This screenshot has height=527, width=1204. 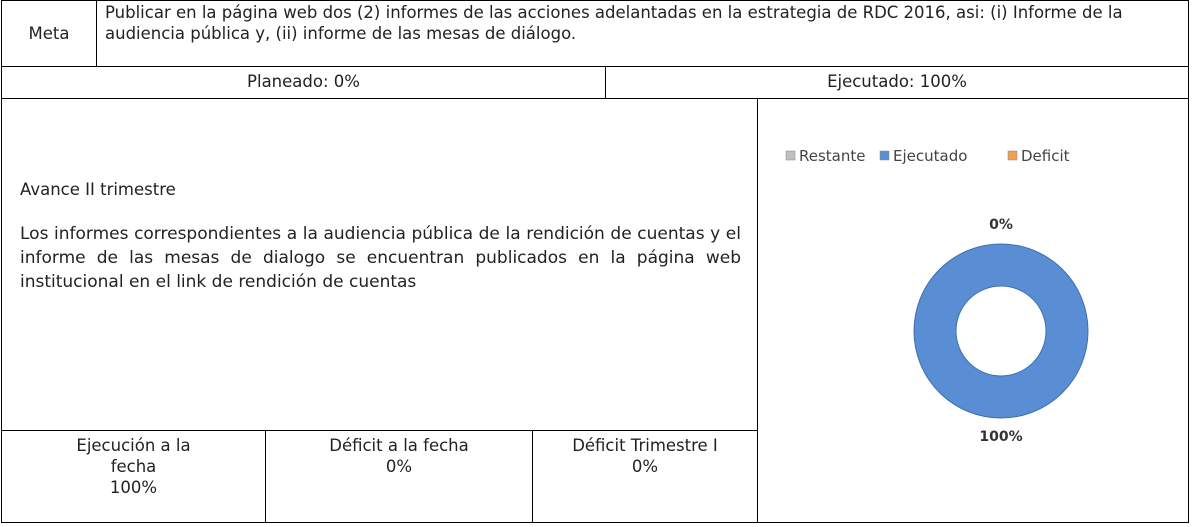 What do you see at coordinates (133, 456) in the screenshot?
I see `summary-label: Ejecución a la fecha` at bounding box center [133, 456].